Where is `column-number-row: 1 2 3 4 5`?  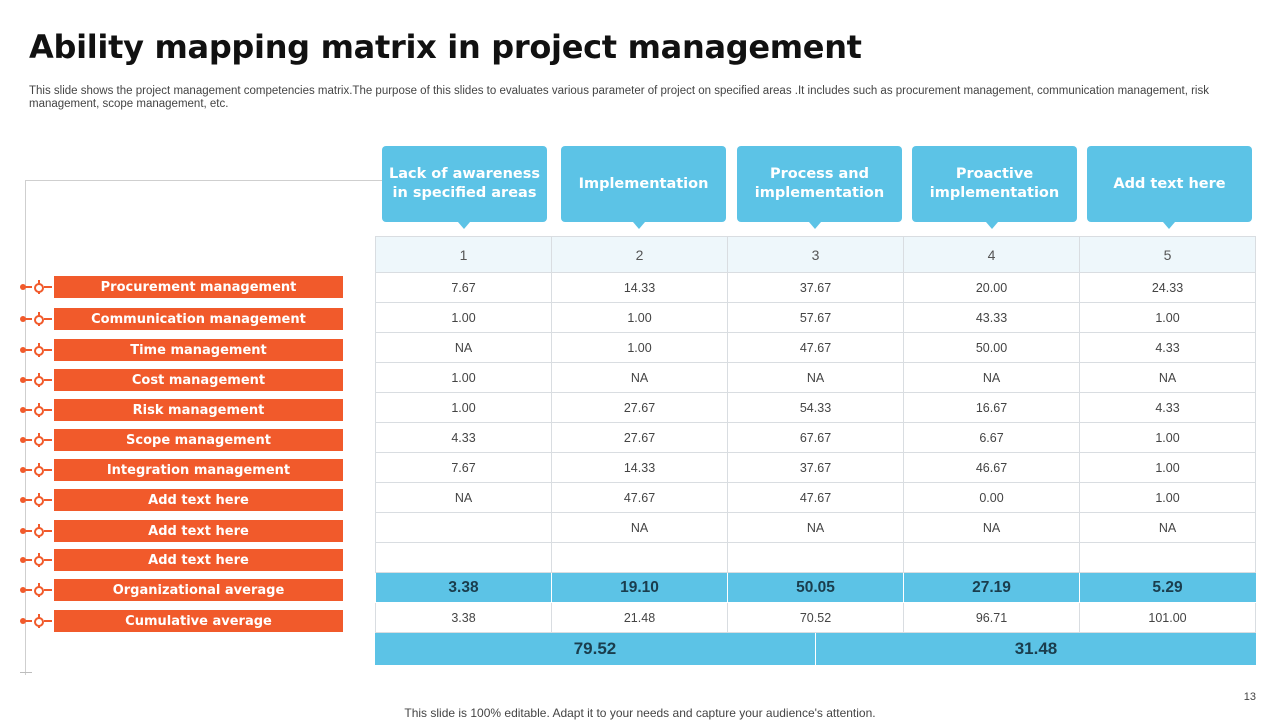 column-number-row: 1 2 3 4 5 is located at coordinates (815, 254).